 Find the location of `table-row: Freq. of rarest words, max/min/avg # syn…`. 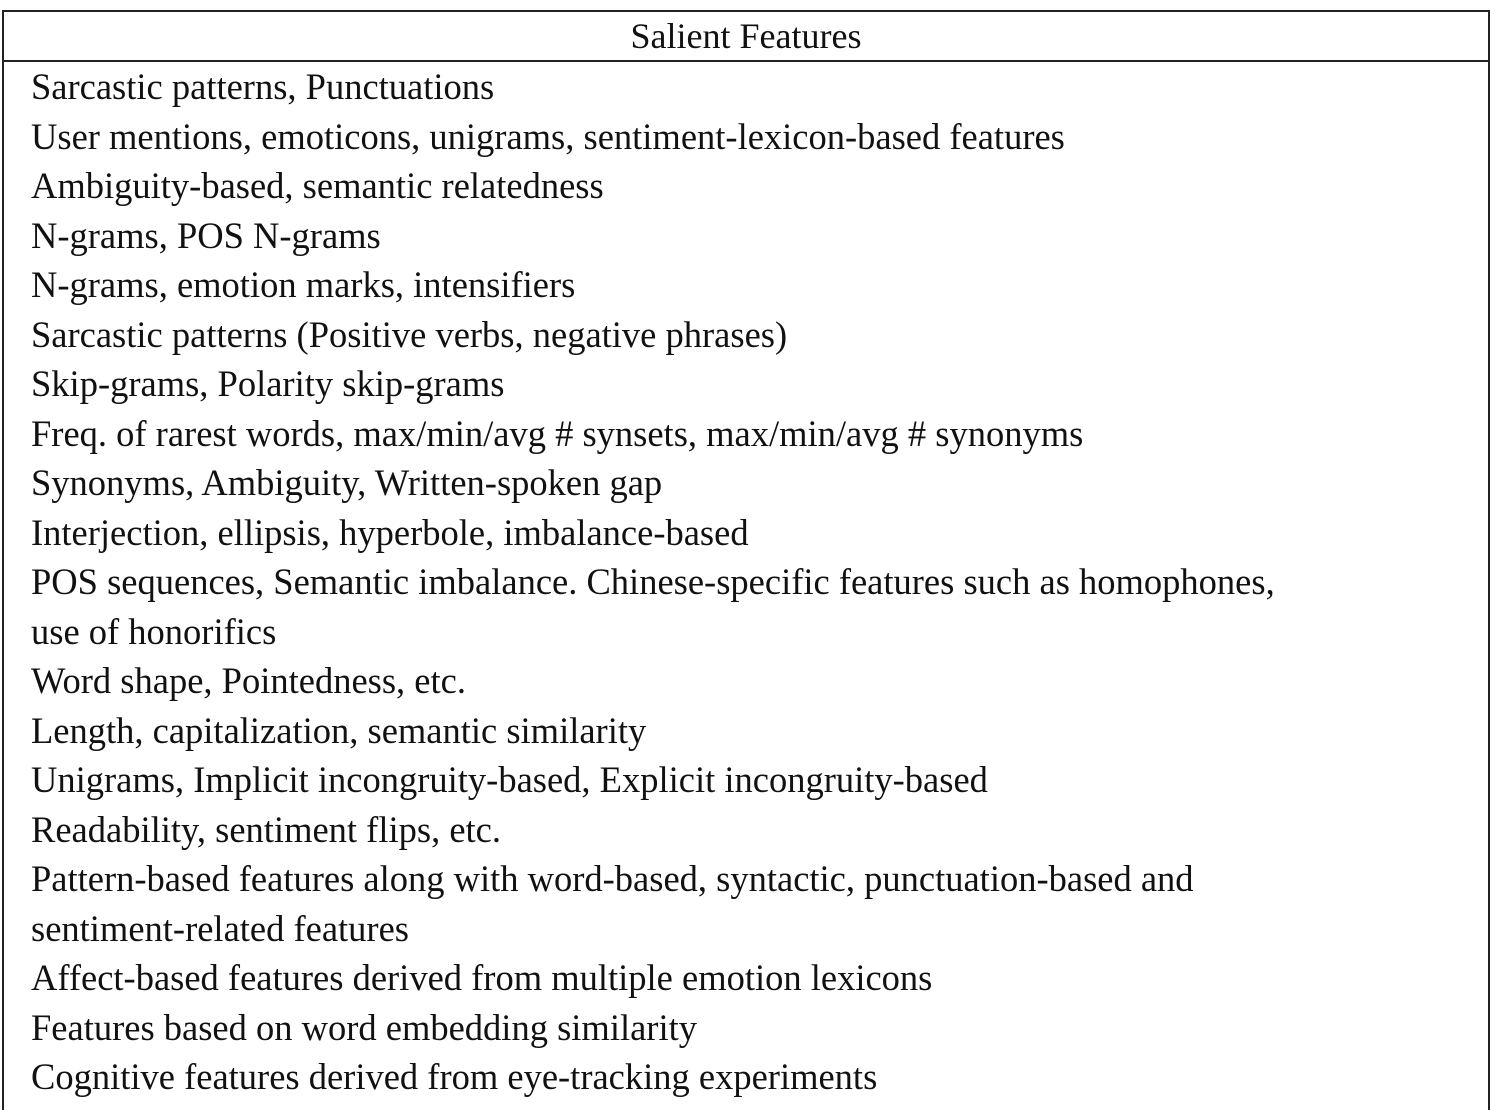

table-row: Freq. of rarest words, max/min/avg # syn… is located at coordinates (746, 434).